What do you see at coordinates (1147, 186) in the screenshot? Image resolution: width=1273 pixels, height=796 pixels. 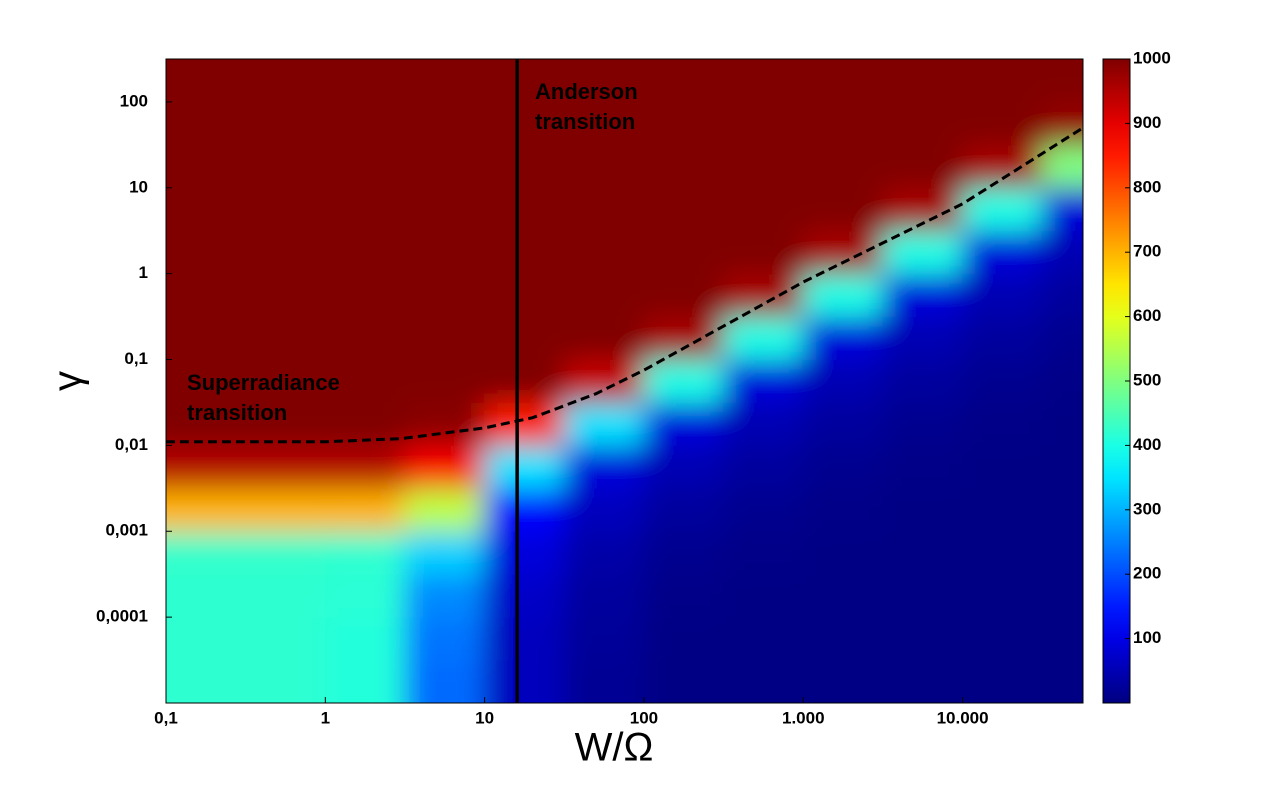 I see `colorbar-tick-label: 800` at bounding box center [1147, 186].